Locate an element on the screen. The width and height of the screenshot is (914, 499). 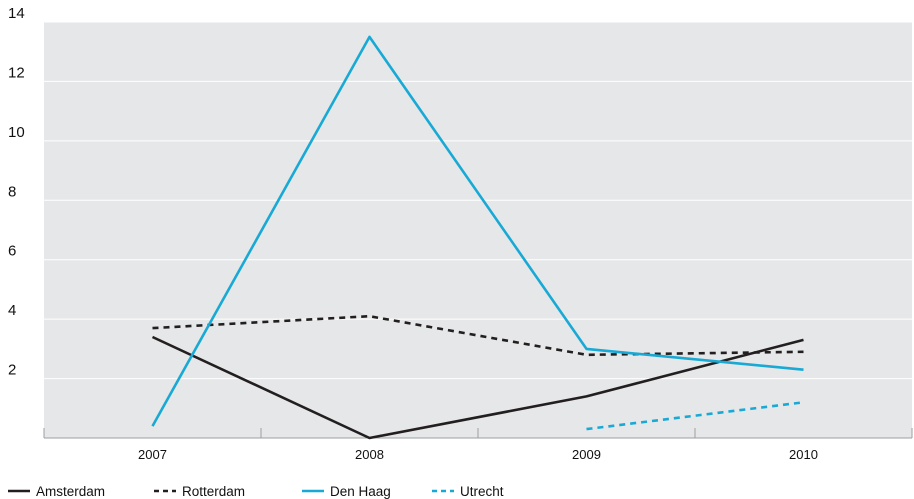
x-axis-tick-labels: 2007 2008 2009 2010 is located at coordinates (478, 454).